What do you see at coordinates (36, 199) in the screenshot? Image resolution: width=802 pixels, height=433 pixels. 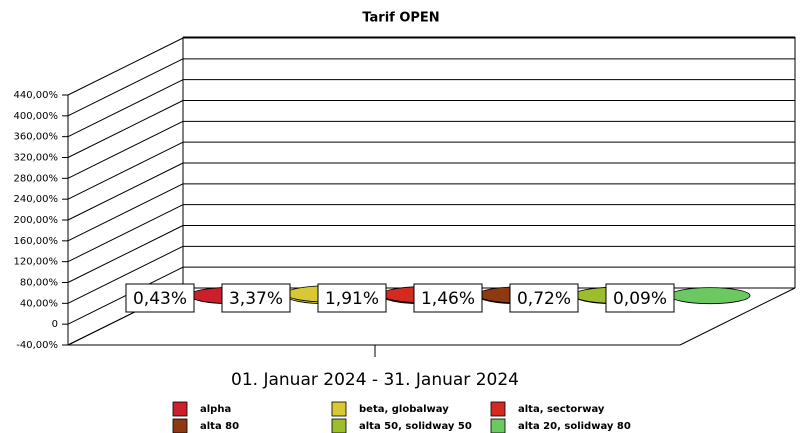 I see `y-tick-label: 240,00%` at bounding box center [36, 199].